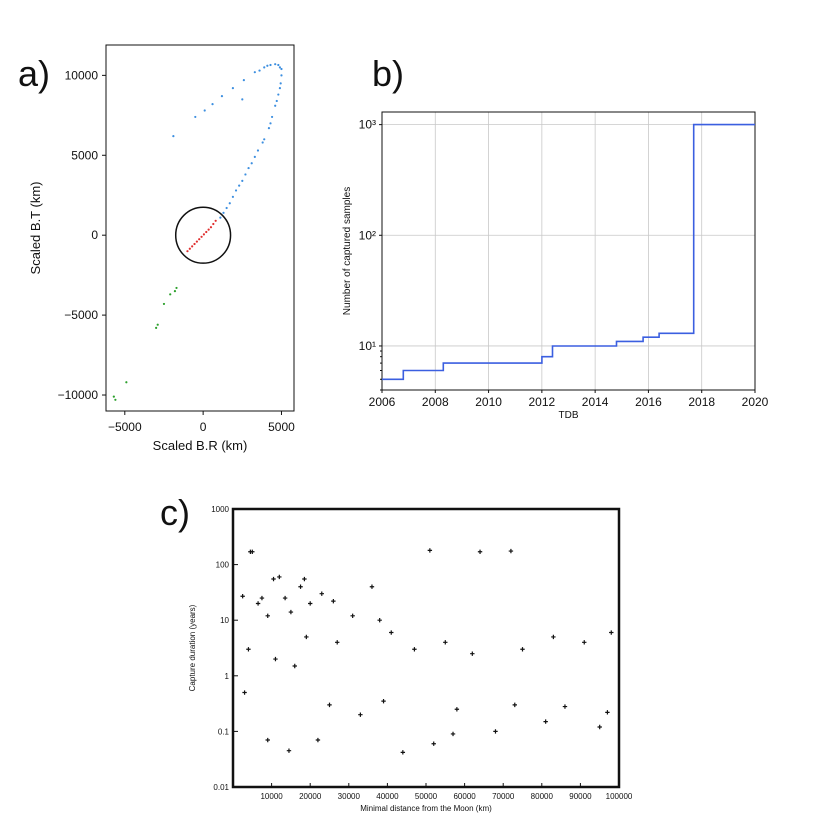  I want to click on panel-a-ylabel: Scaled B.T (km), so click(35, 228).